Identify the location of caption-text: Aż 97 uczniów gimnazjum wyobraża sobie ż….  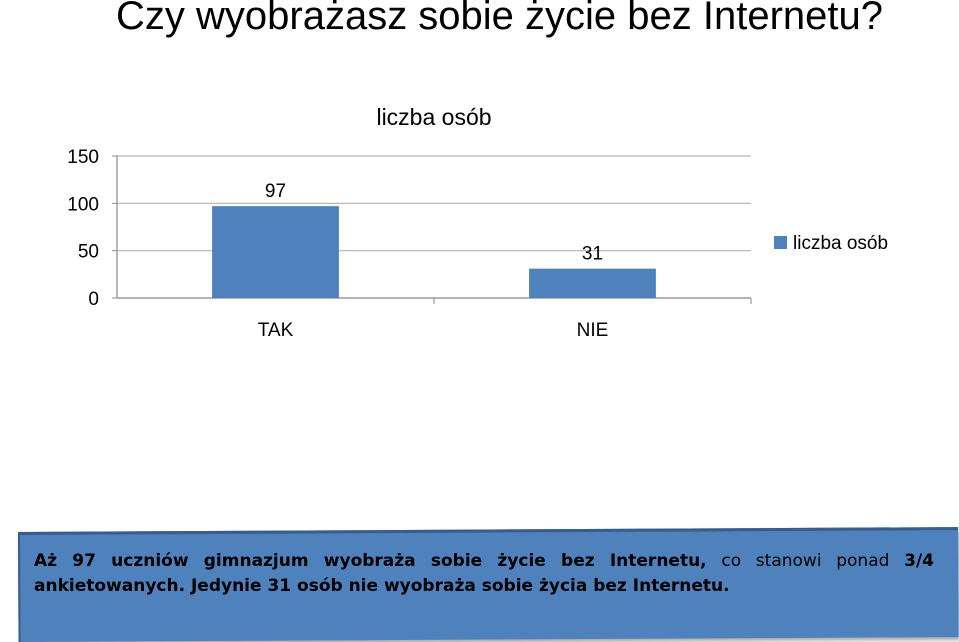
(484, 574).